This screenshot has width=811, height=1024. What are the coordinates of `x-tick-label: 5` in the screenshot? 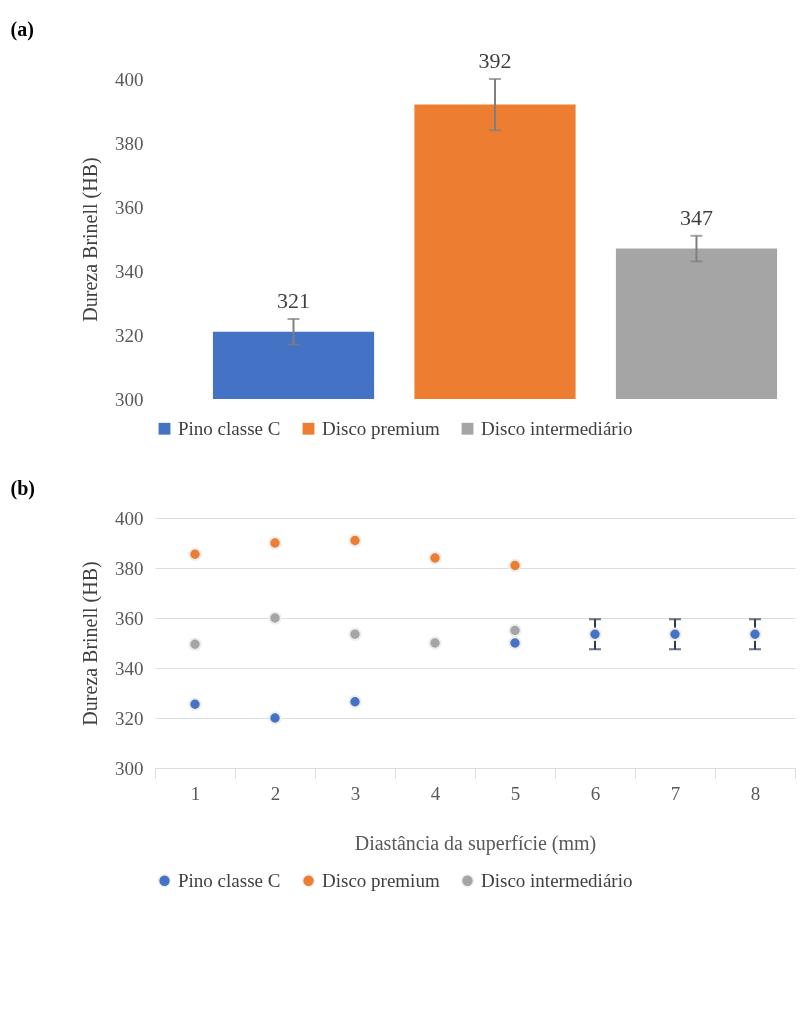 It's located at (515, 793).